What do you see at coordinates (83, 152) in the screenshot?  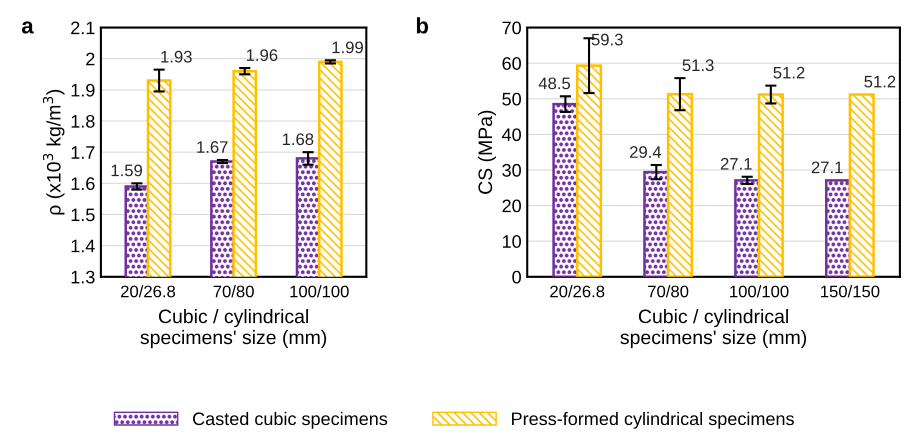 I see `y-tick-label: 1.7` at bounding box center [83, 152].